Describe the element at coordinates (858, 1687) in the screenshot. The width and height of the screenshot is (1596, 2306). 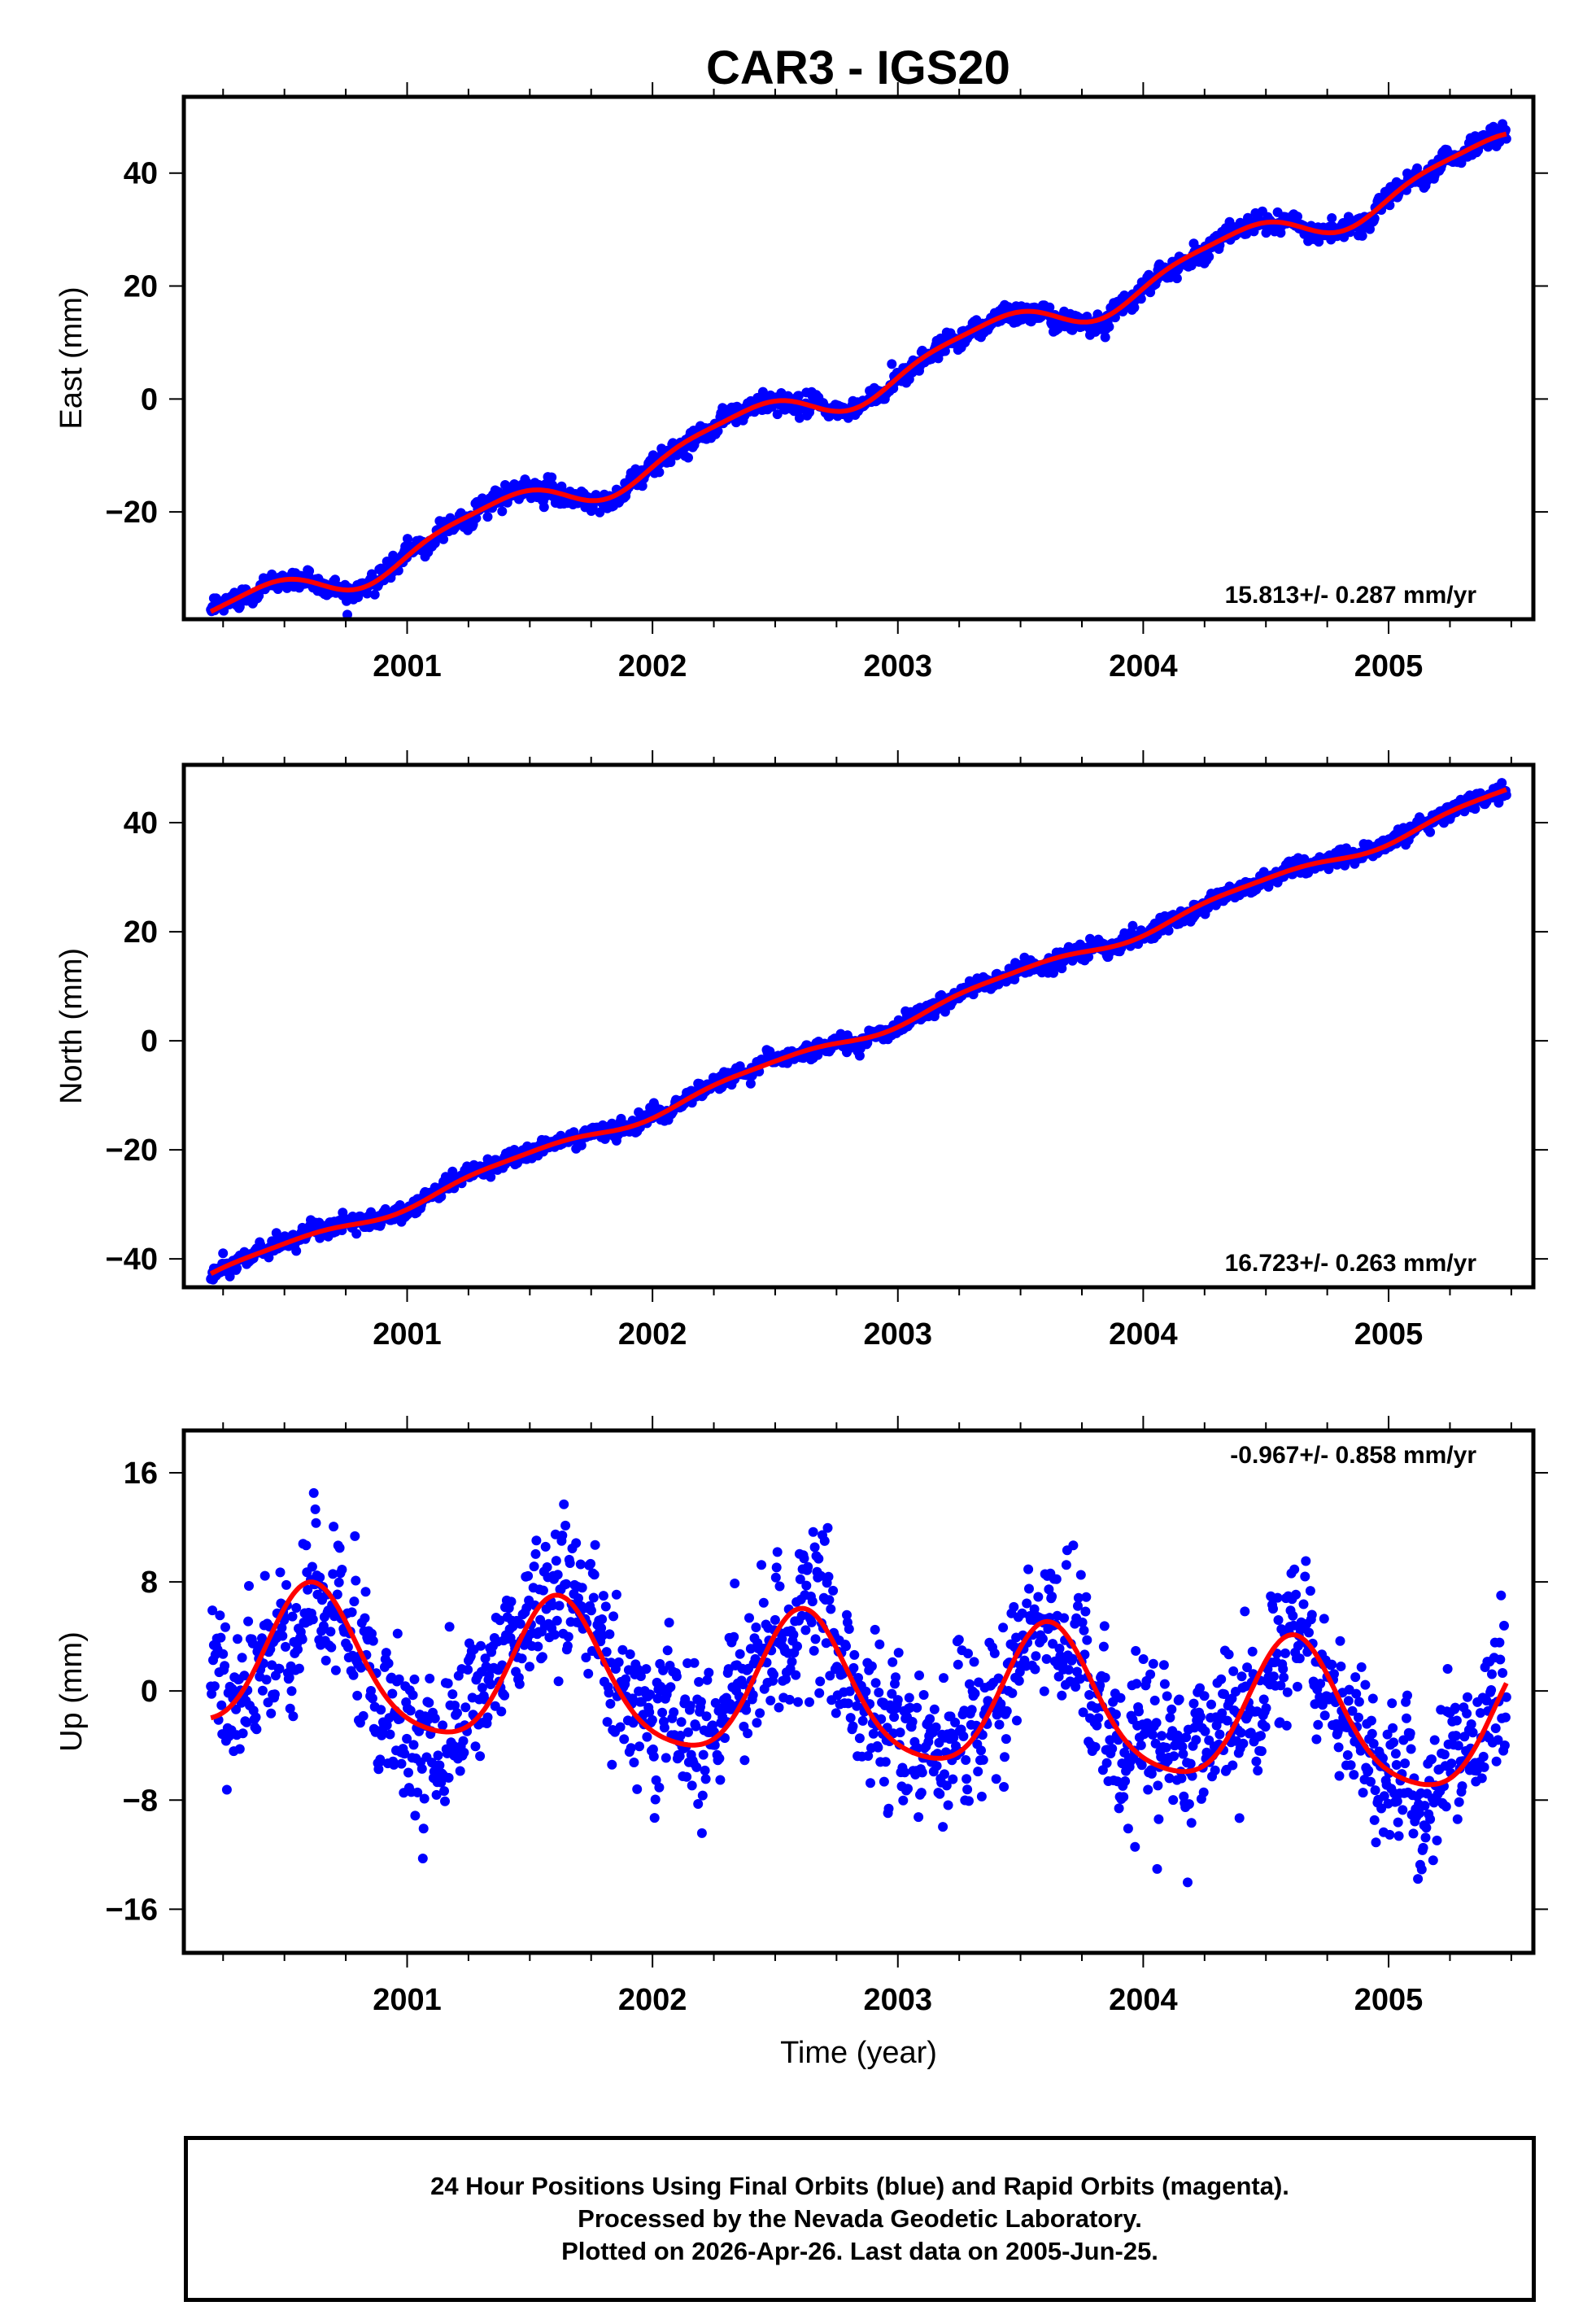
I see `up-data-points` at that location.